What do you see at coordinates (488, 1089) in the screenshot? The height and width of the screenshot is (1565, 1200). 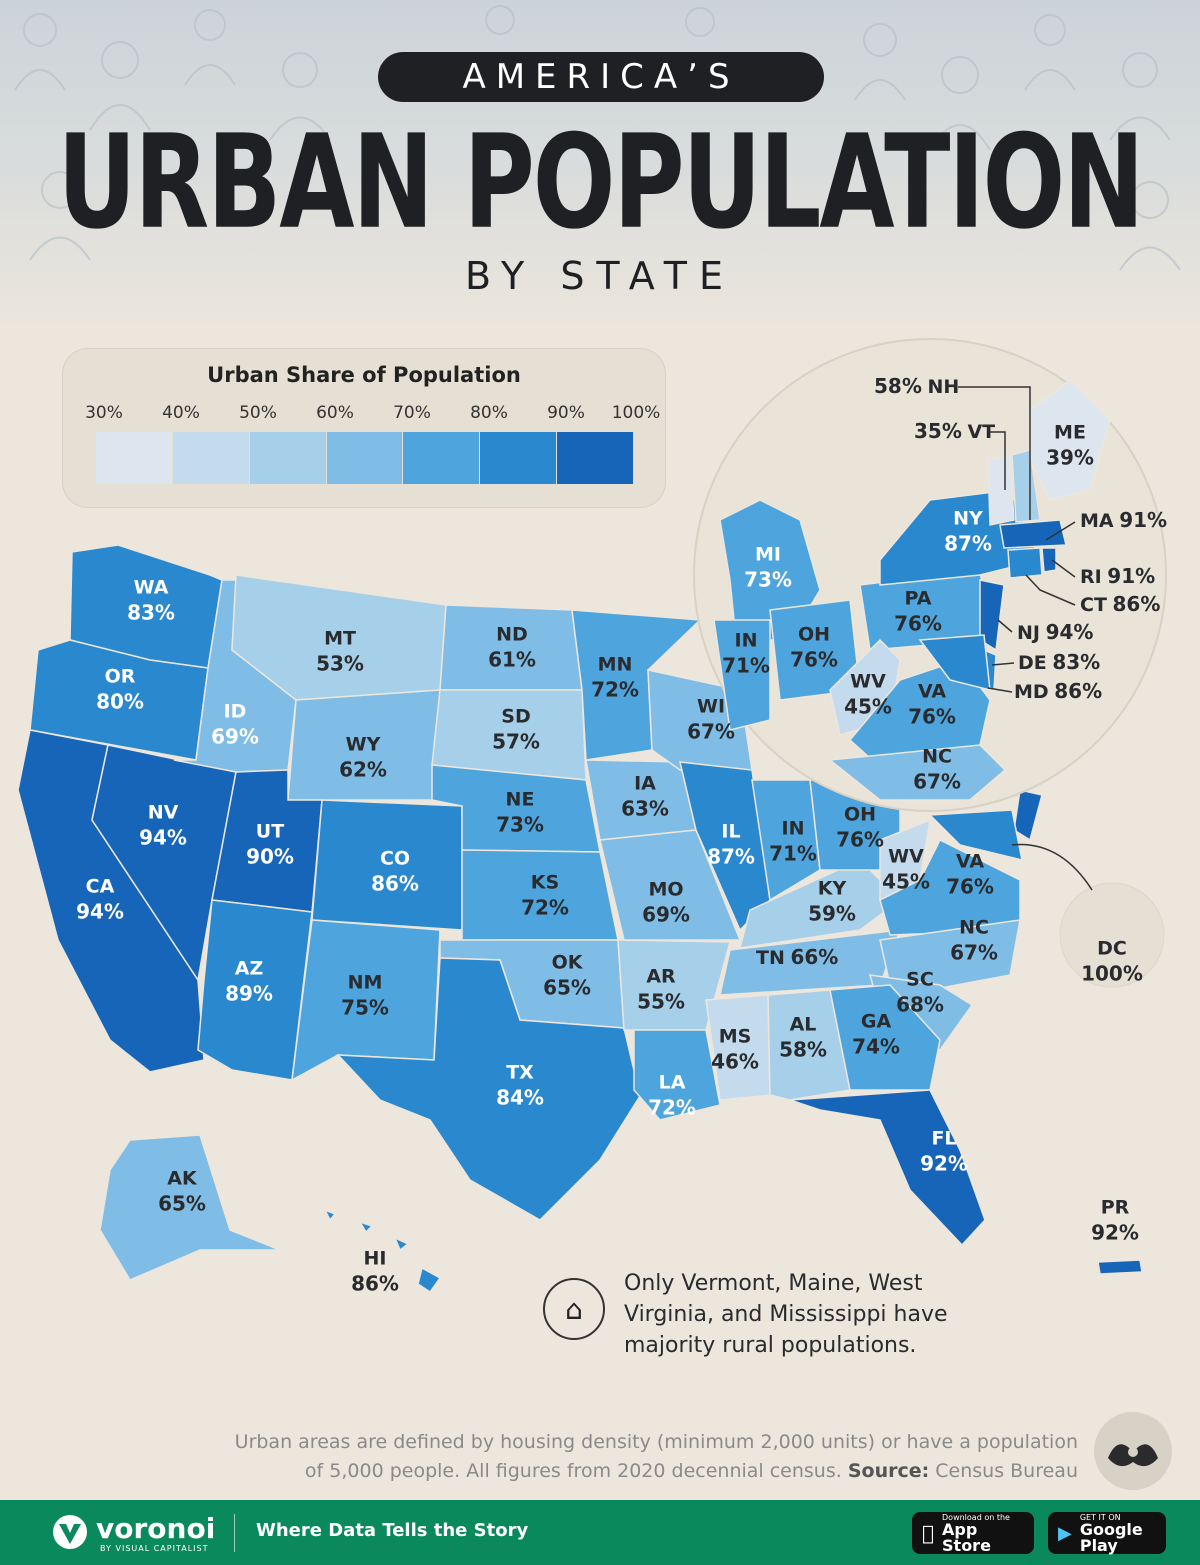 I see `state-shape-TX` at bounding box center [488, 1089].